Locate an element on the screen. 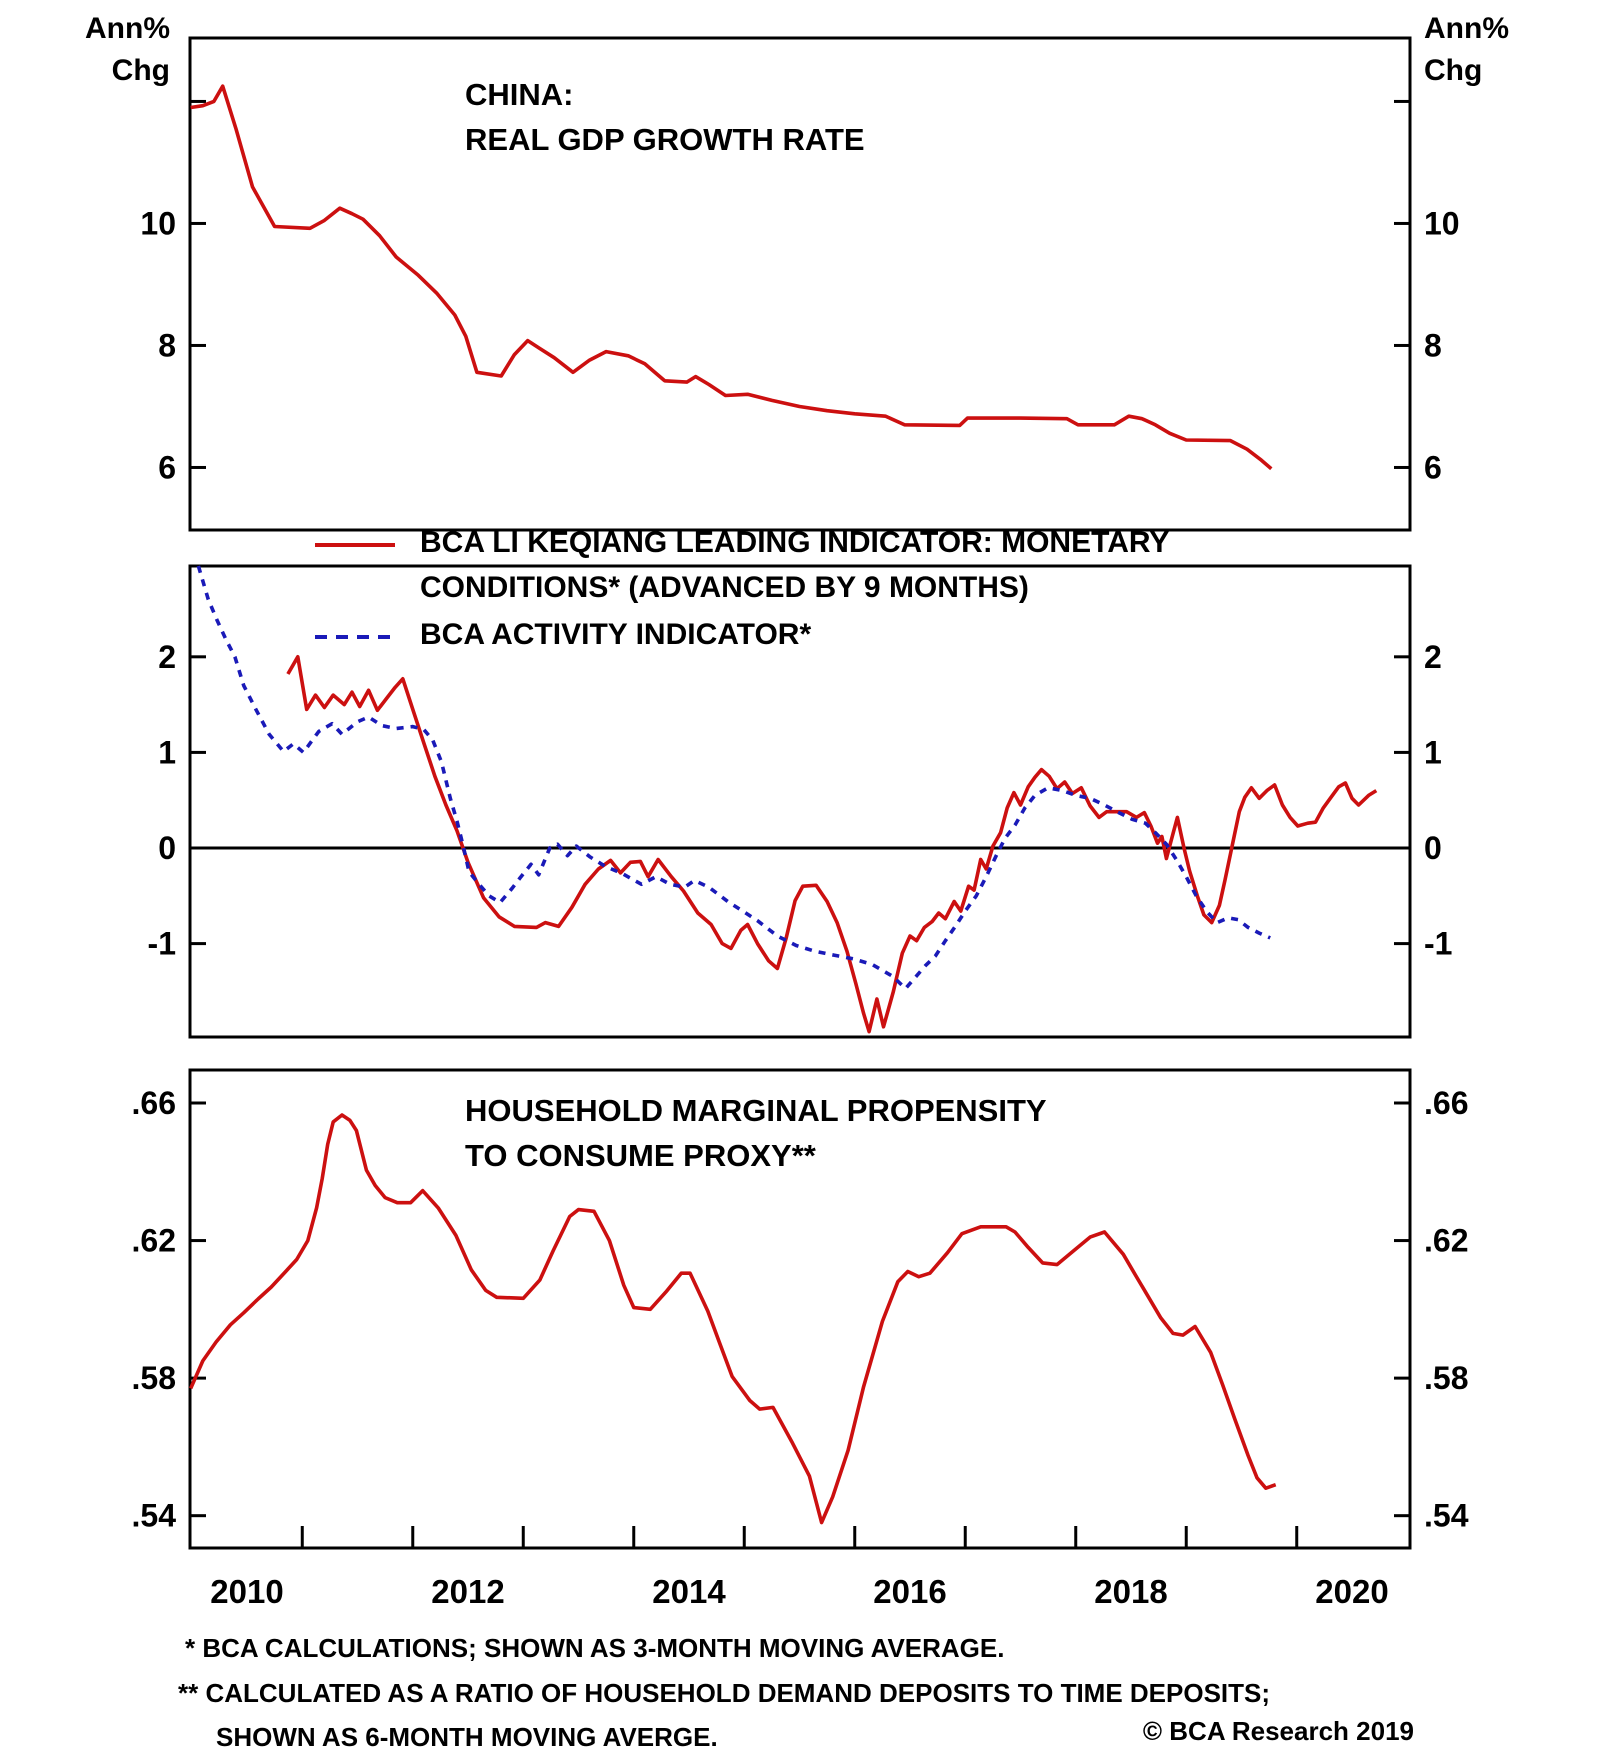 This screenshot has width=1600, height=1758. left-unit-line2: Chg is located at coordinates (140, 70).